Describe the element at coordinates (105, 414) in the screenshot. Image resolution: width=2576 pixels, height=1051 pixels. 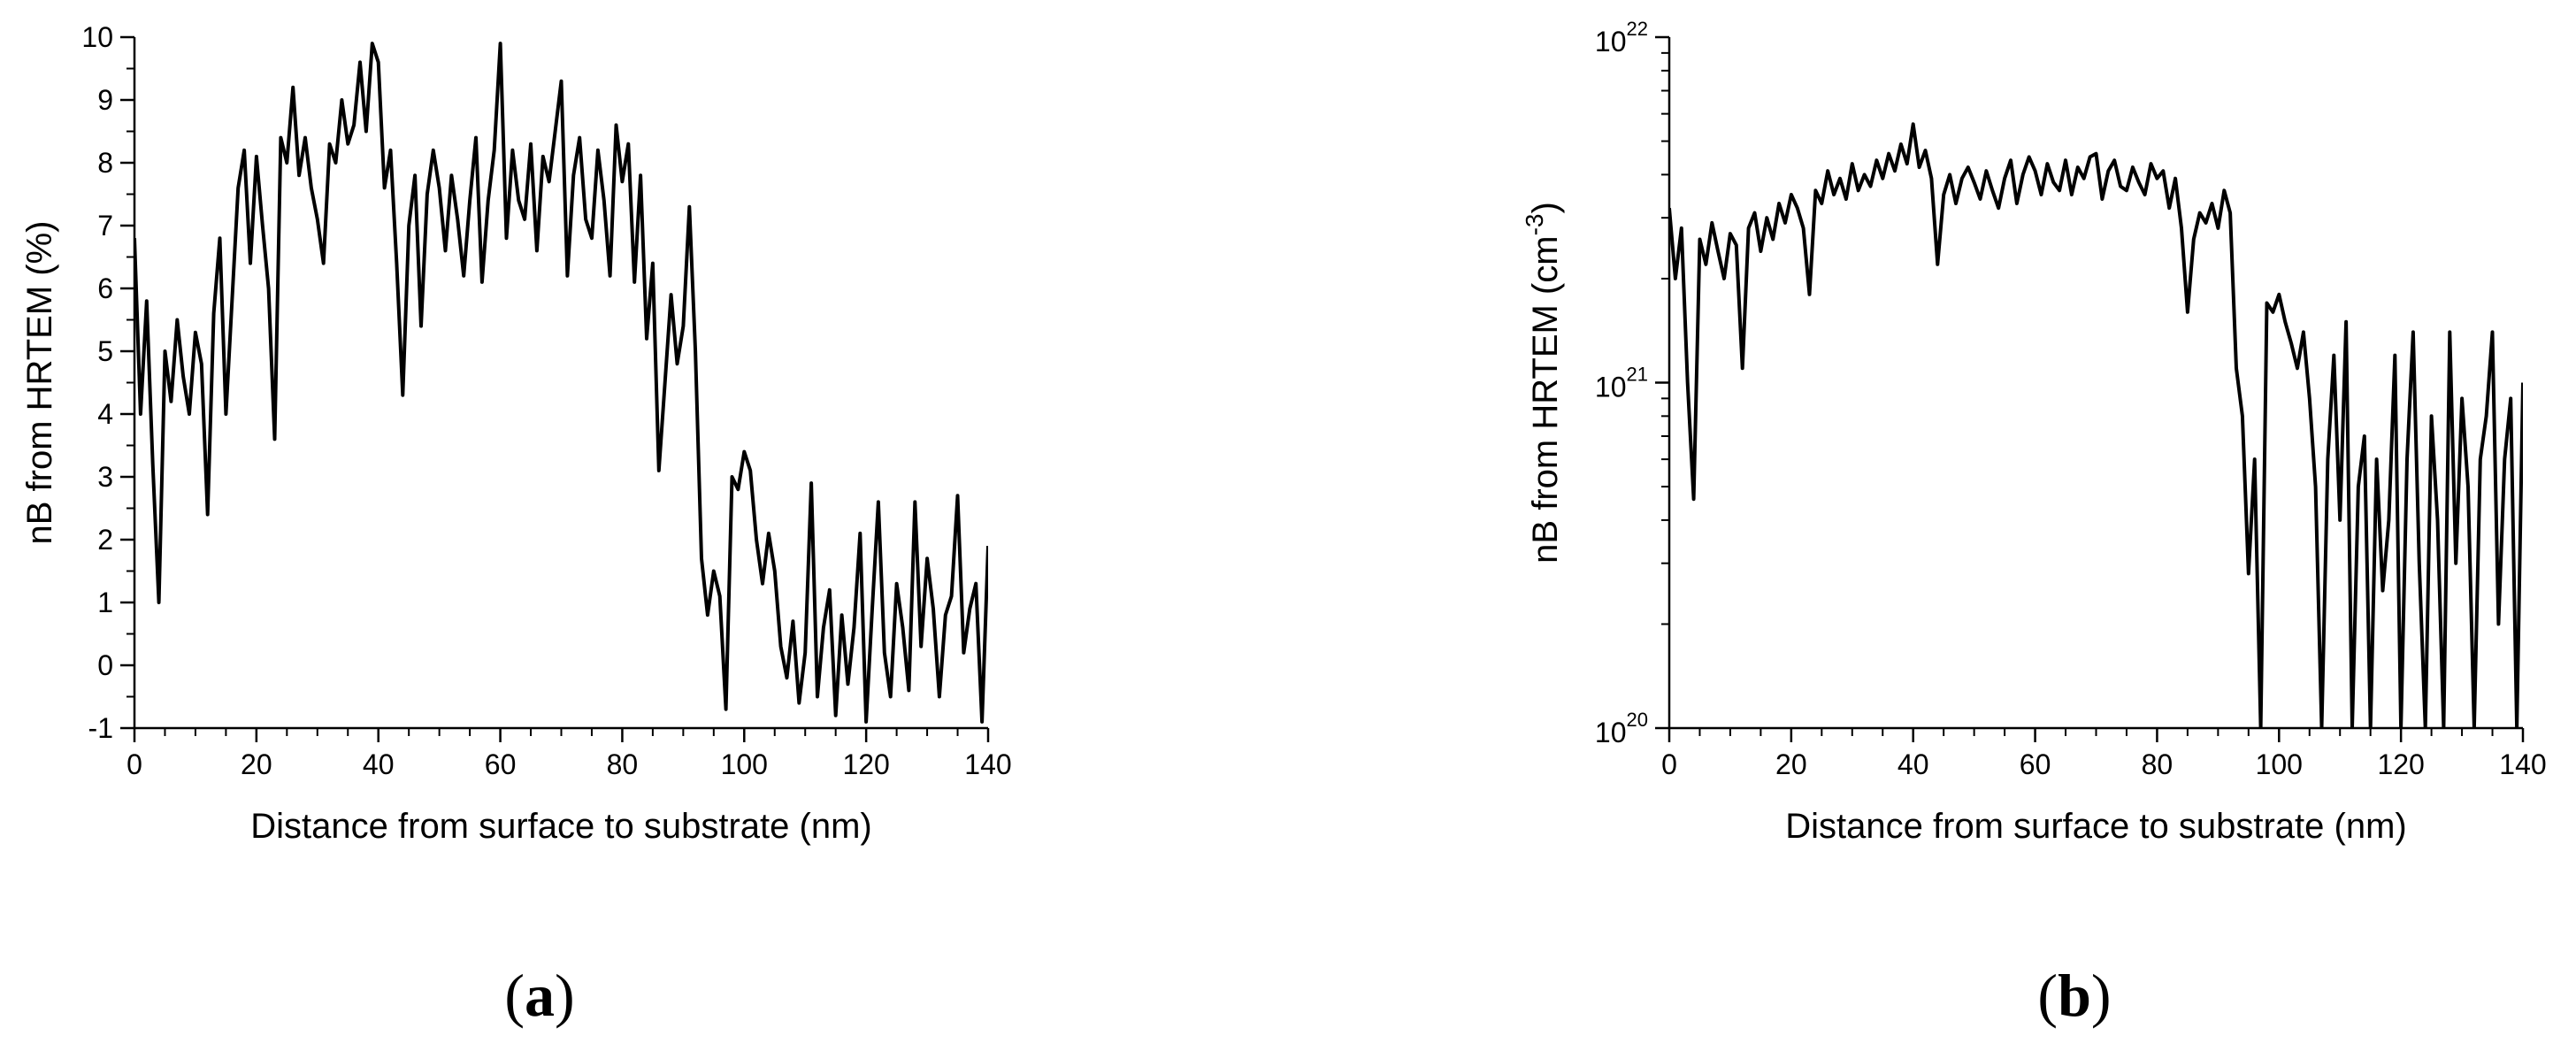
I see `y-tick-label-a-5: 4` at that location.